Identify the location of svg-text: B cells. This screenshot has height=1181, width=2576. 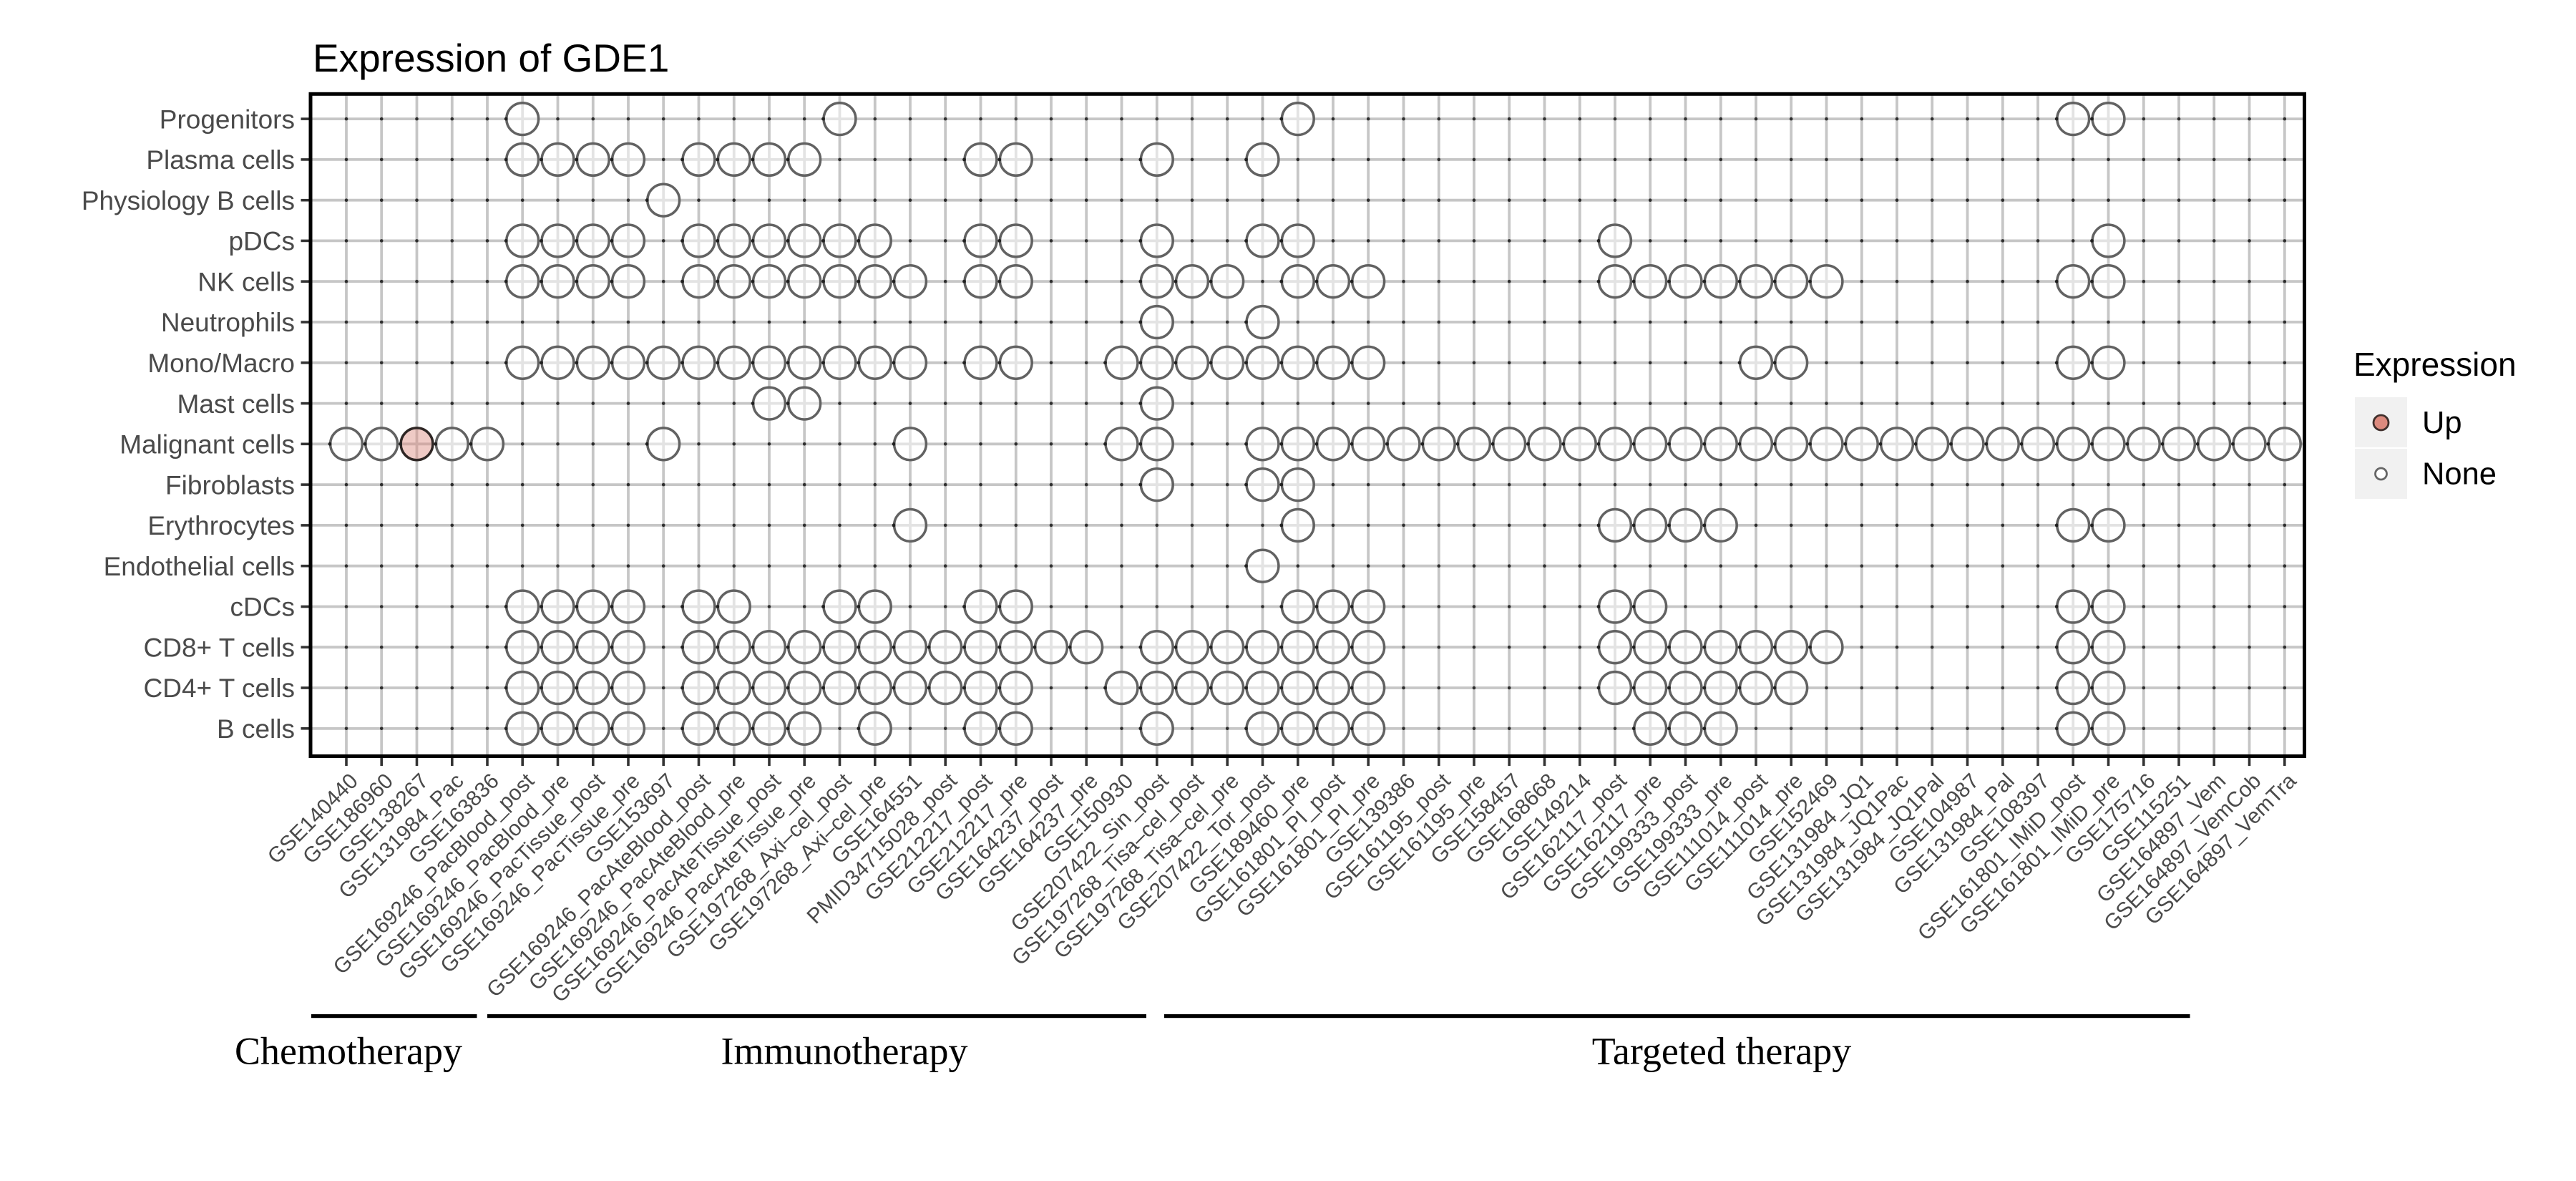
(256, 729).